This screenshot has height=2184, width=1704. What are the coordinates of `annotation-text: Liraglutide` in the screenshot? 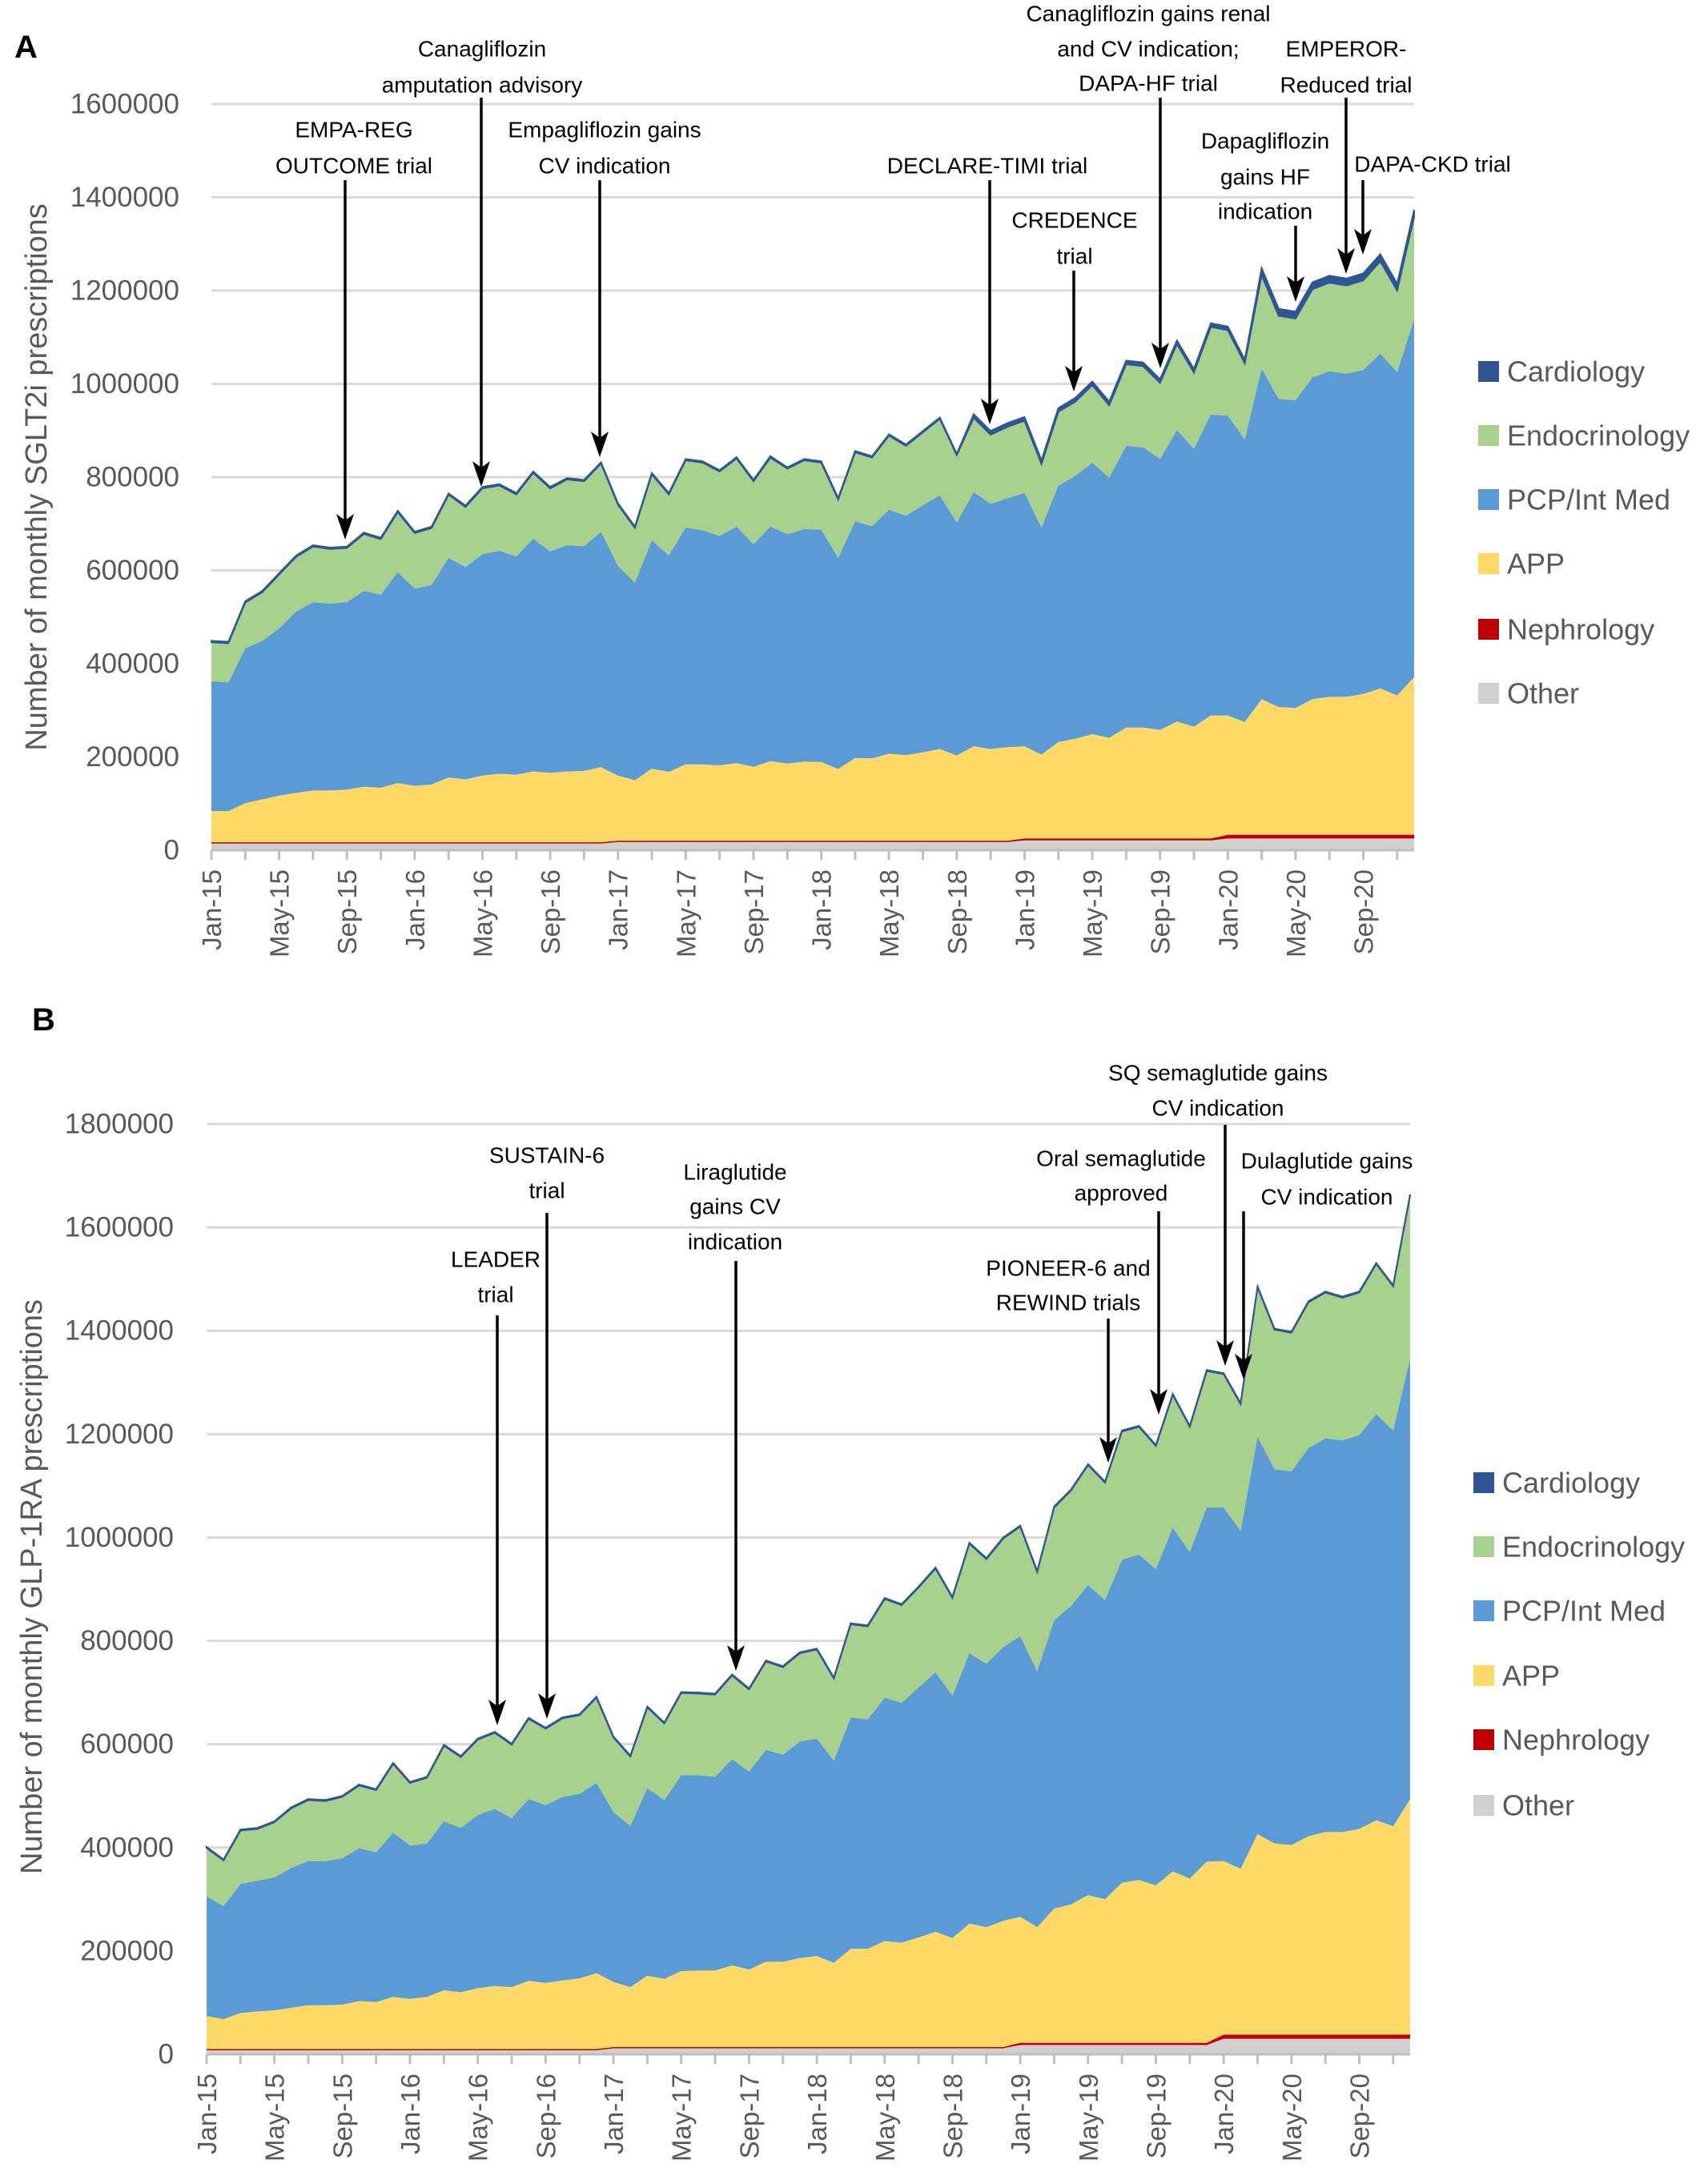 It's located at (734, 1172).